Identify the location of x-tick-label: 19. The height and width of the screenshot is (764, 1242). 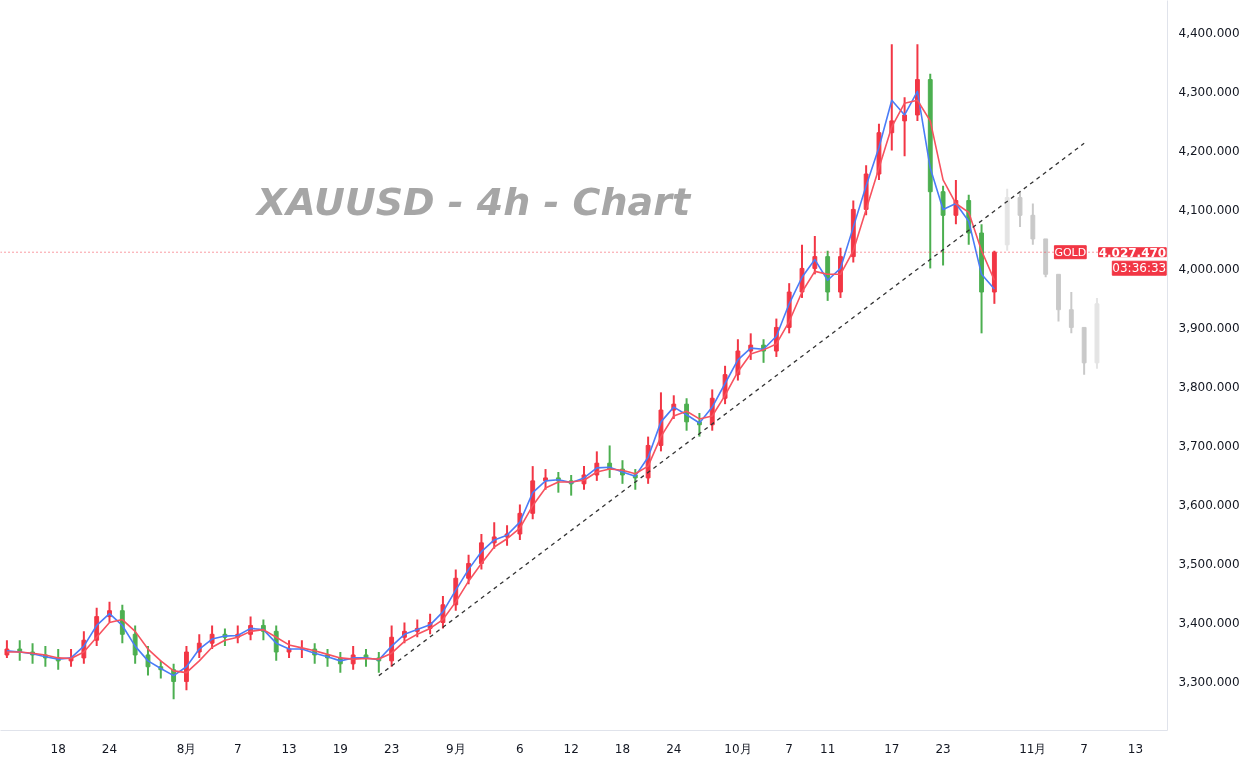
(340, 748).